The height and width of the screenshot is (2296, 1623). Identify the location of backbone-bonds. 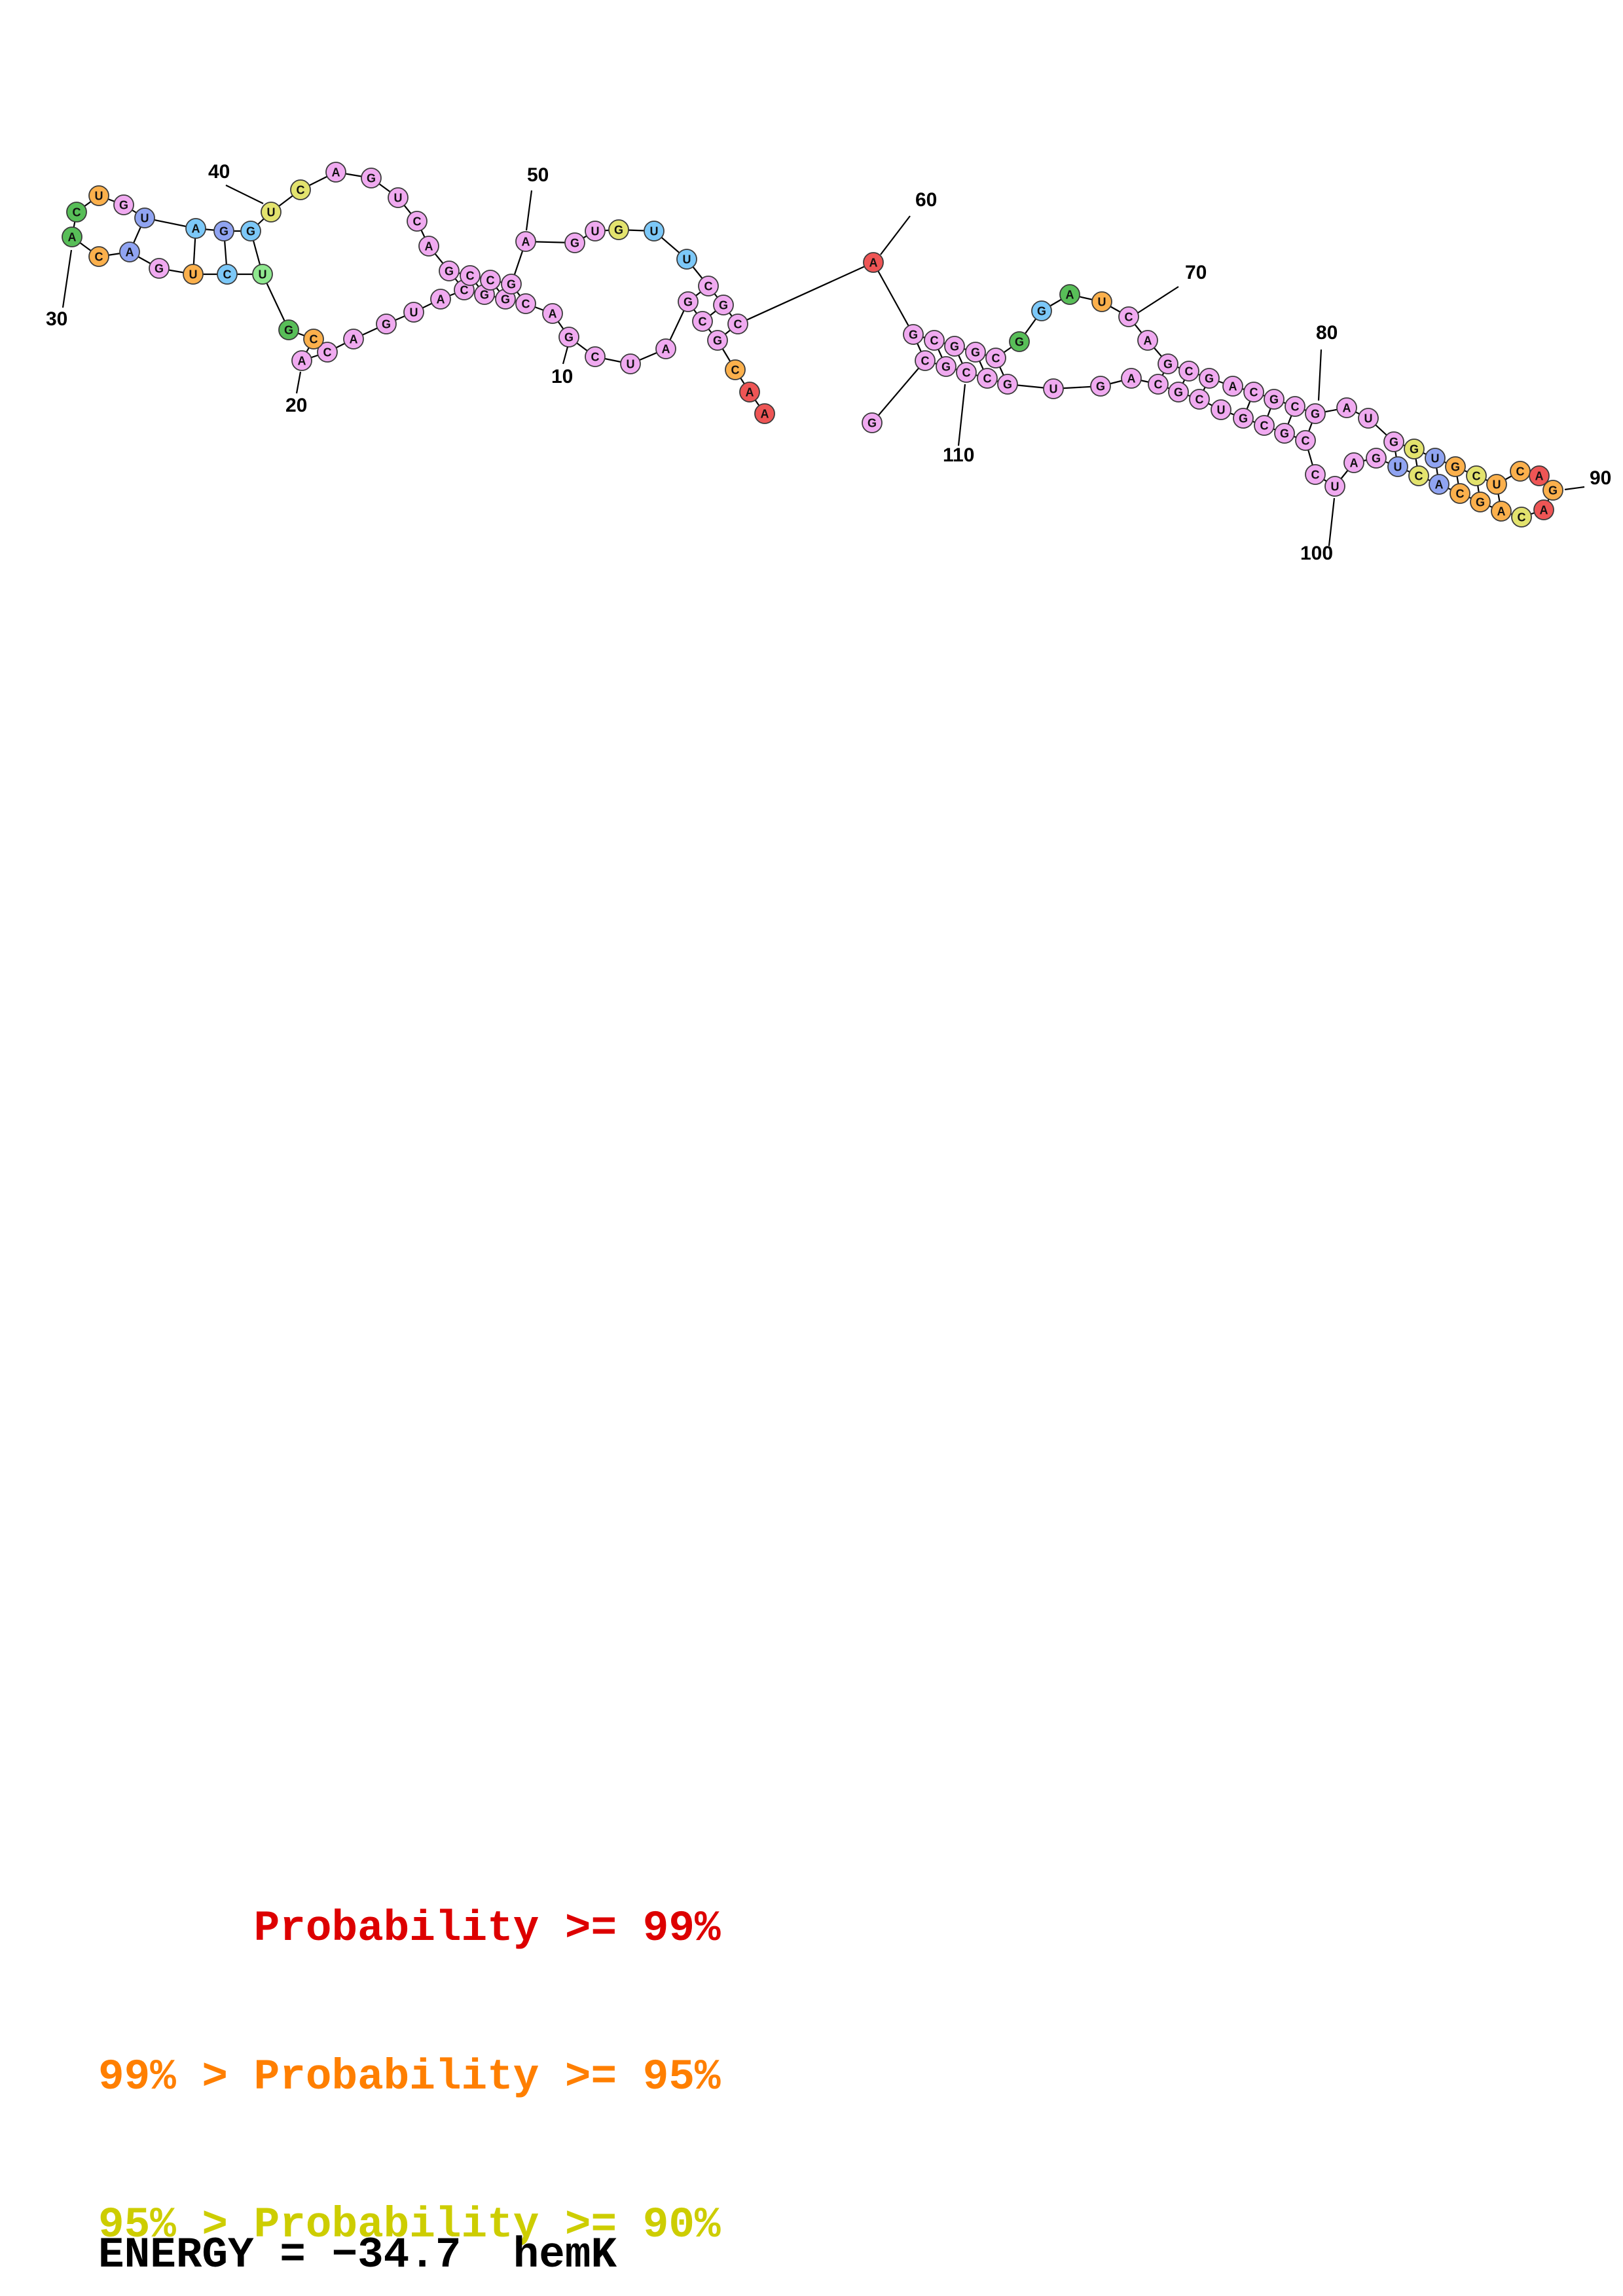
(812, 344).